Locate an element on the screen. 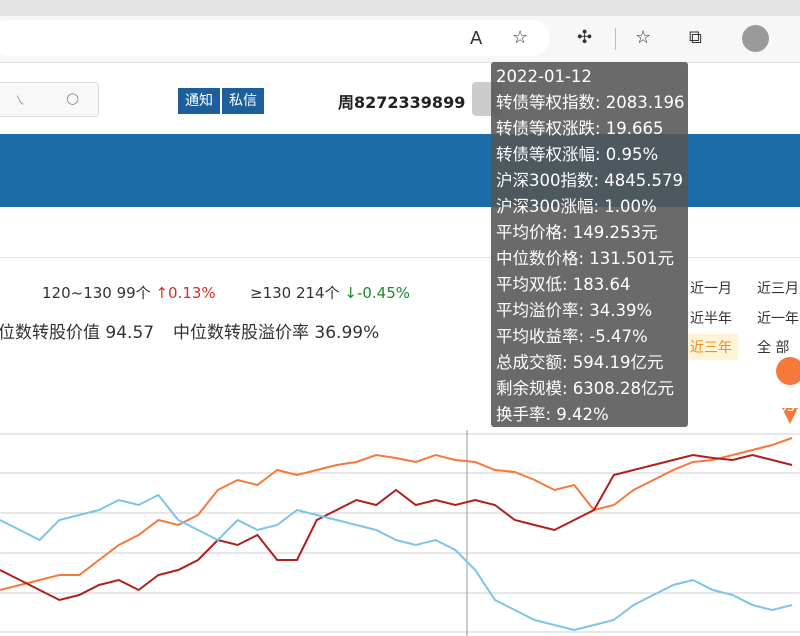  tooltip-date: 2022-01-12 is located at coordinates (544, 76).